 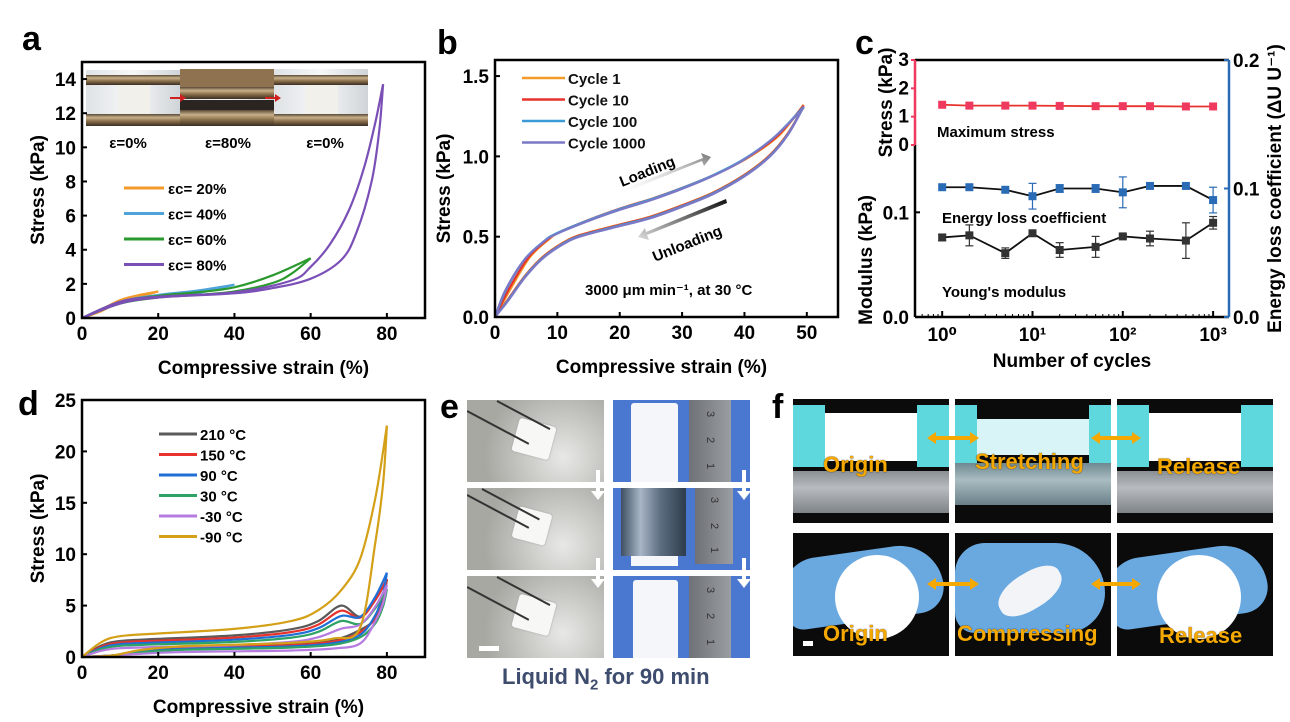 What do you see at coordinates (535, 441) in the screenshot?
I see `photo-tweezers-before` at bounding box center [535, 441].